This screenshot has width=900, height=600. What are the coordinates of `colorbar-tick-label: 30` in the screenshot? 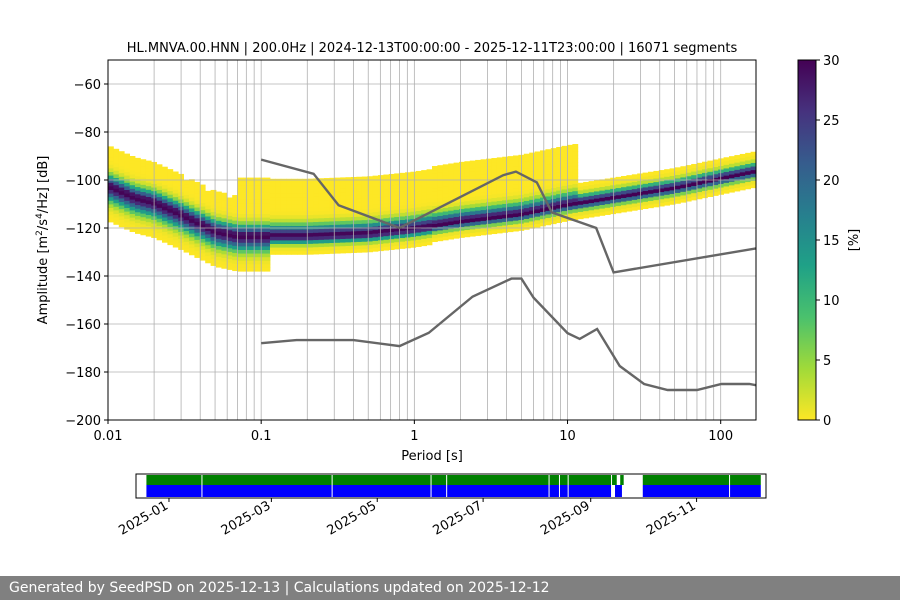 It's located at (831, 61).